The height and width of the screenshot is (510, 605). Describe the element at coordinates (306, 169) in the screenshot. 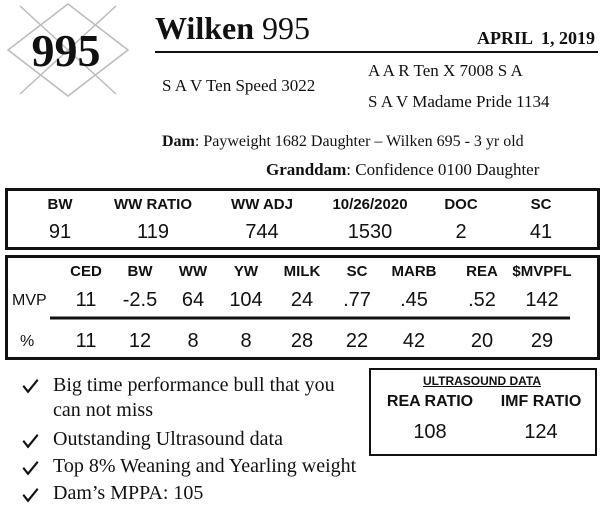

I see `granddam-label: Granddam` at that location.